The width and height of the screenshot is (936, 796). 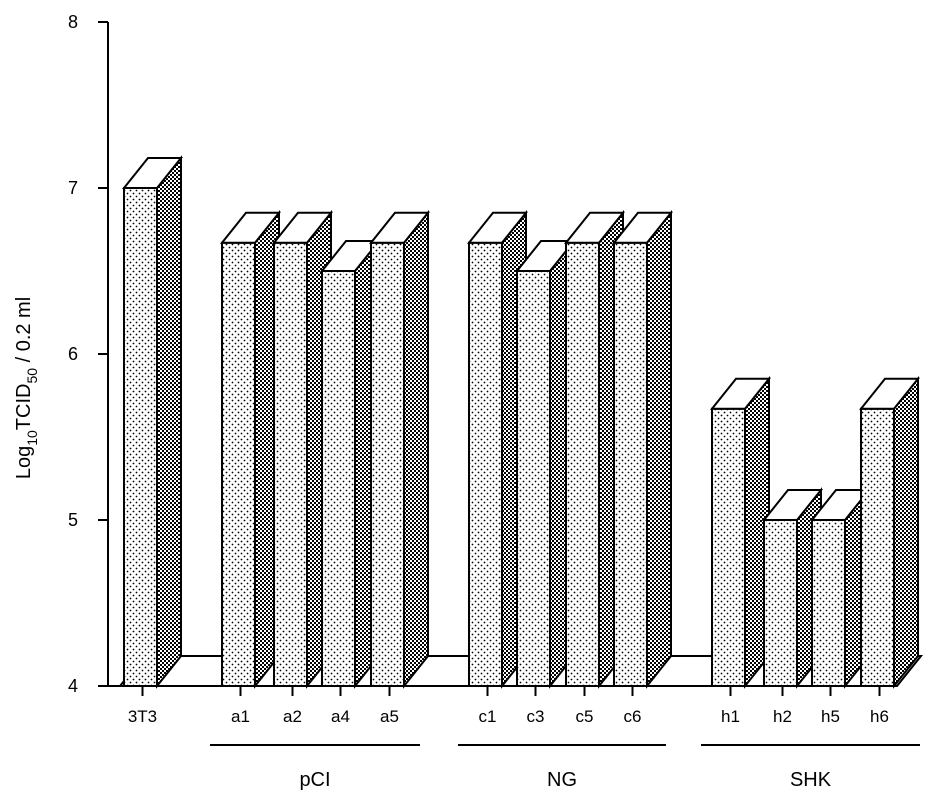 I want to click on y-tick-label: 5, so click(x=73, y=520).